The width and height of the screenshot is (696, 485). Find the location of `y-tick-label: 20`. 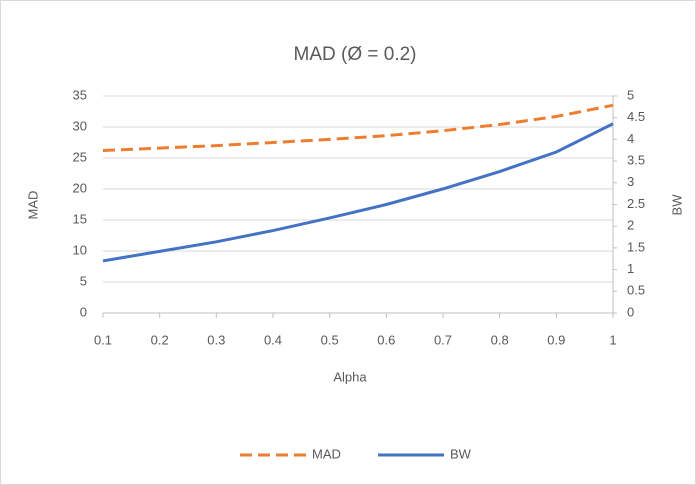

y-tick-label: 20 is located at coordinates (80, 187).